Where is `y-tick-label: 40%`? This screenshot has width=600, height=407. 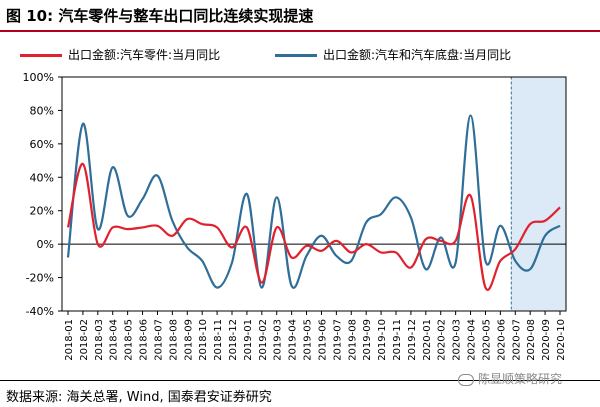 y-tick-label: 40% is located at coordinates (42, 177).